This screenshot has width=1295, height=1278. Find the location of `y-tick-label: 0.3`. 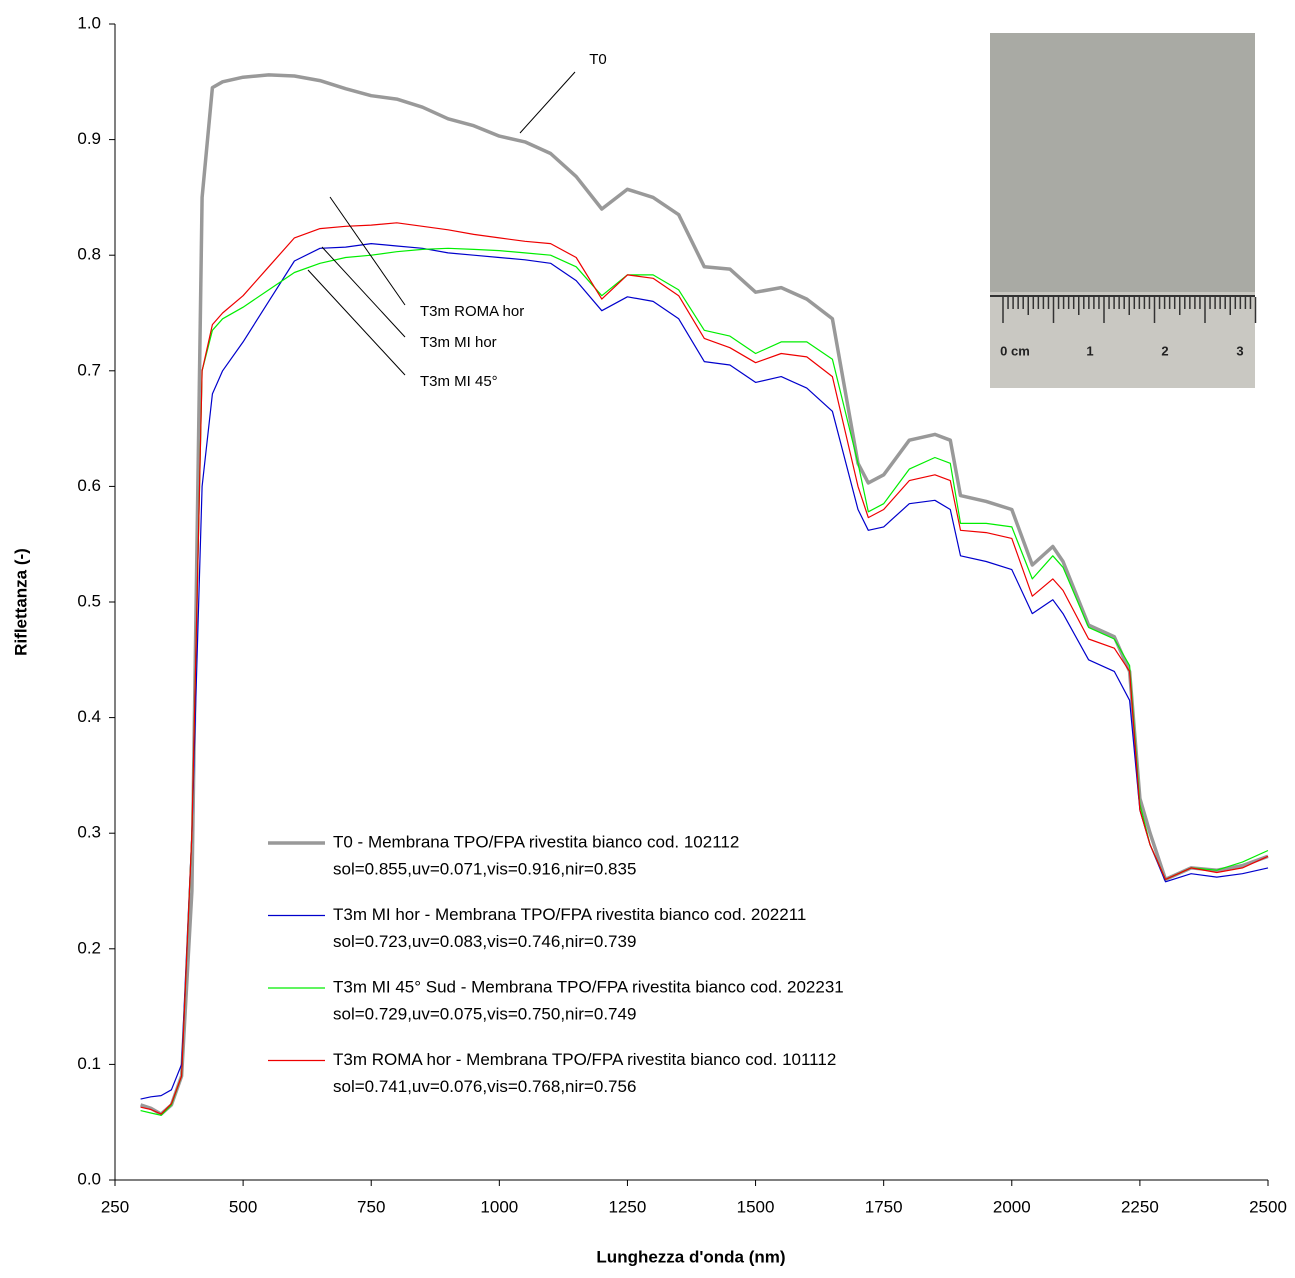

y-tick-label: 0.3 is located at coordinates (89, 832).